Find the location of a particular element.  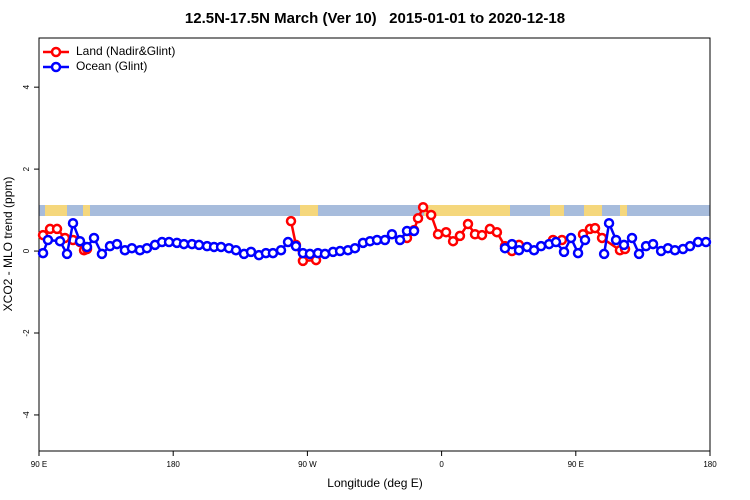

x-axis-title: Longitude (deg E) is located at coordinates (374, 483).